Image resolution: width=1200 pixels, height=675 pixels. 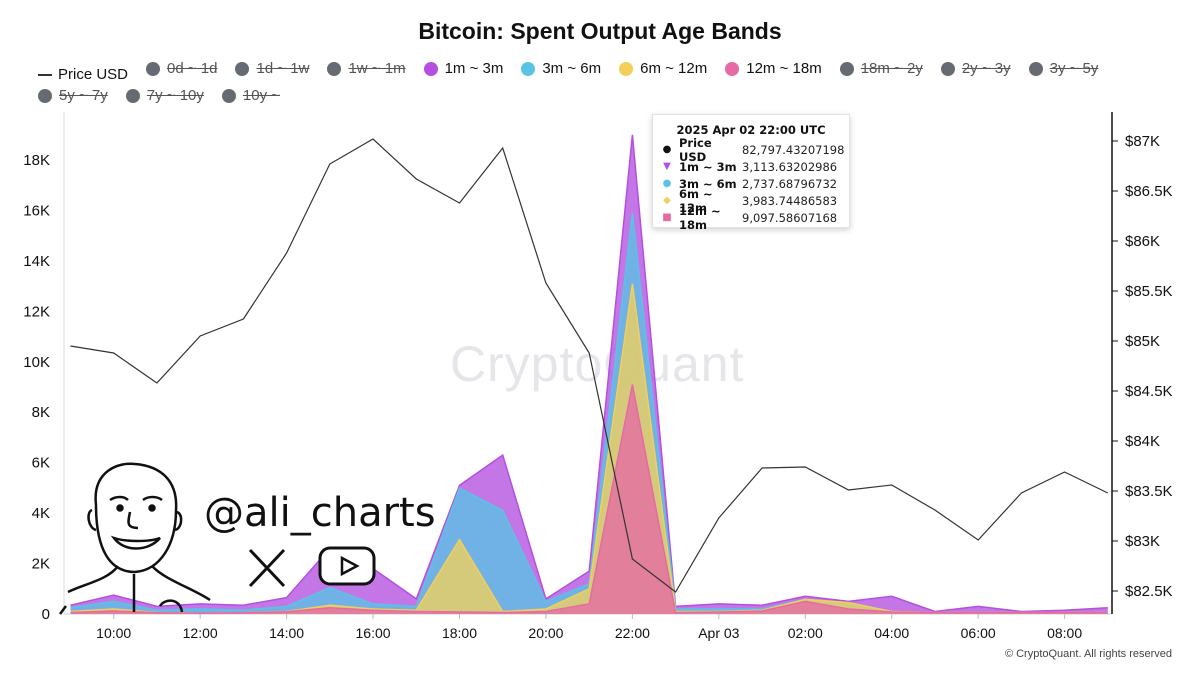 What do you see at coordinates (891, 633) in the screenshot?
I see `x-tick-label: 04:00` at bounding box center [891, 633].